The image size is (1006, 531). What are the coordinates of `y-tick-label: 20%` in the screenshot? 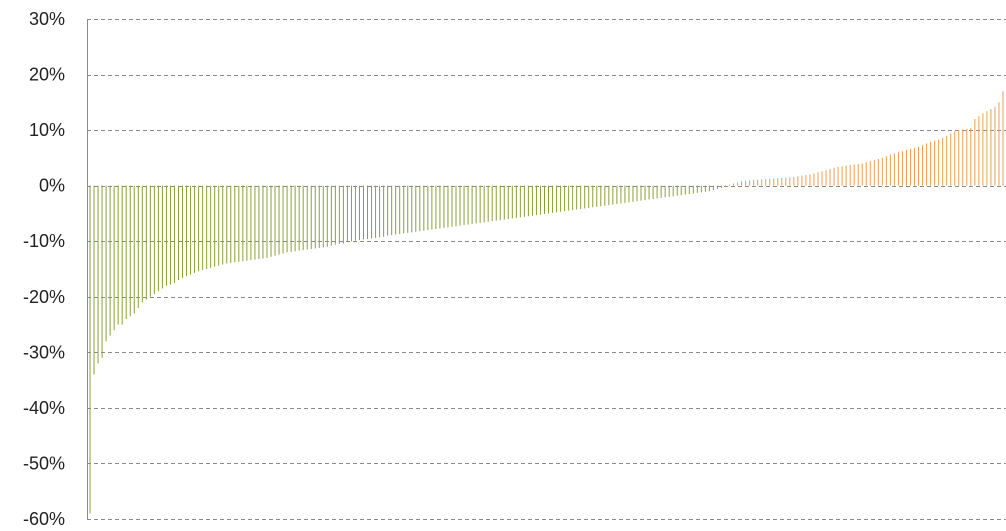 It's located at (47, 75).